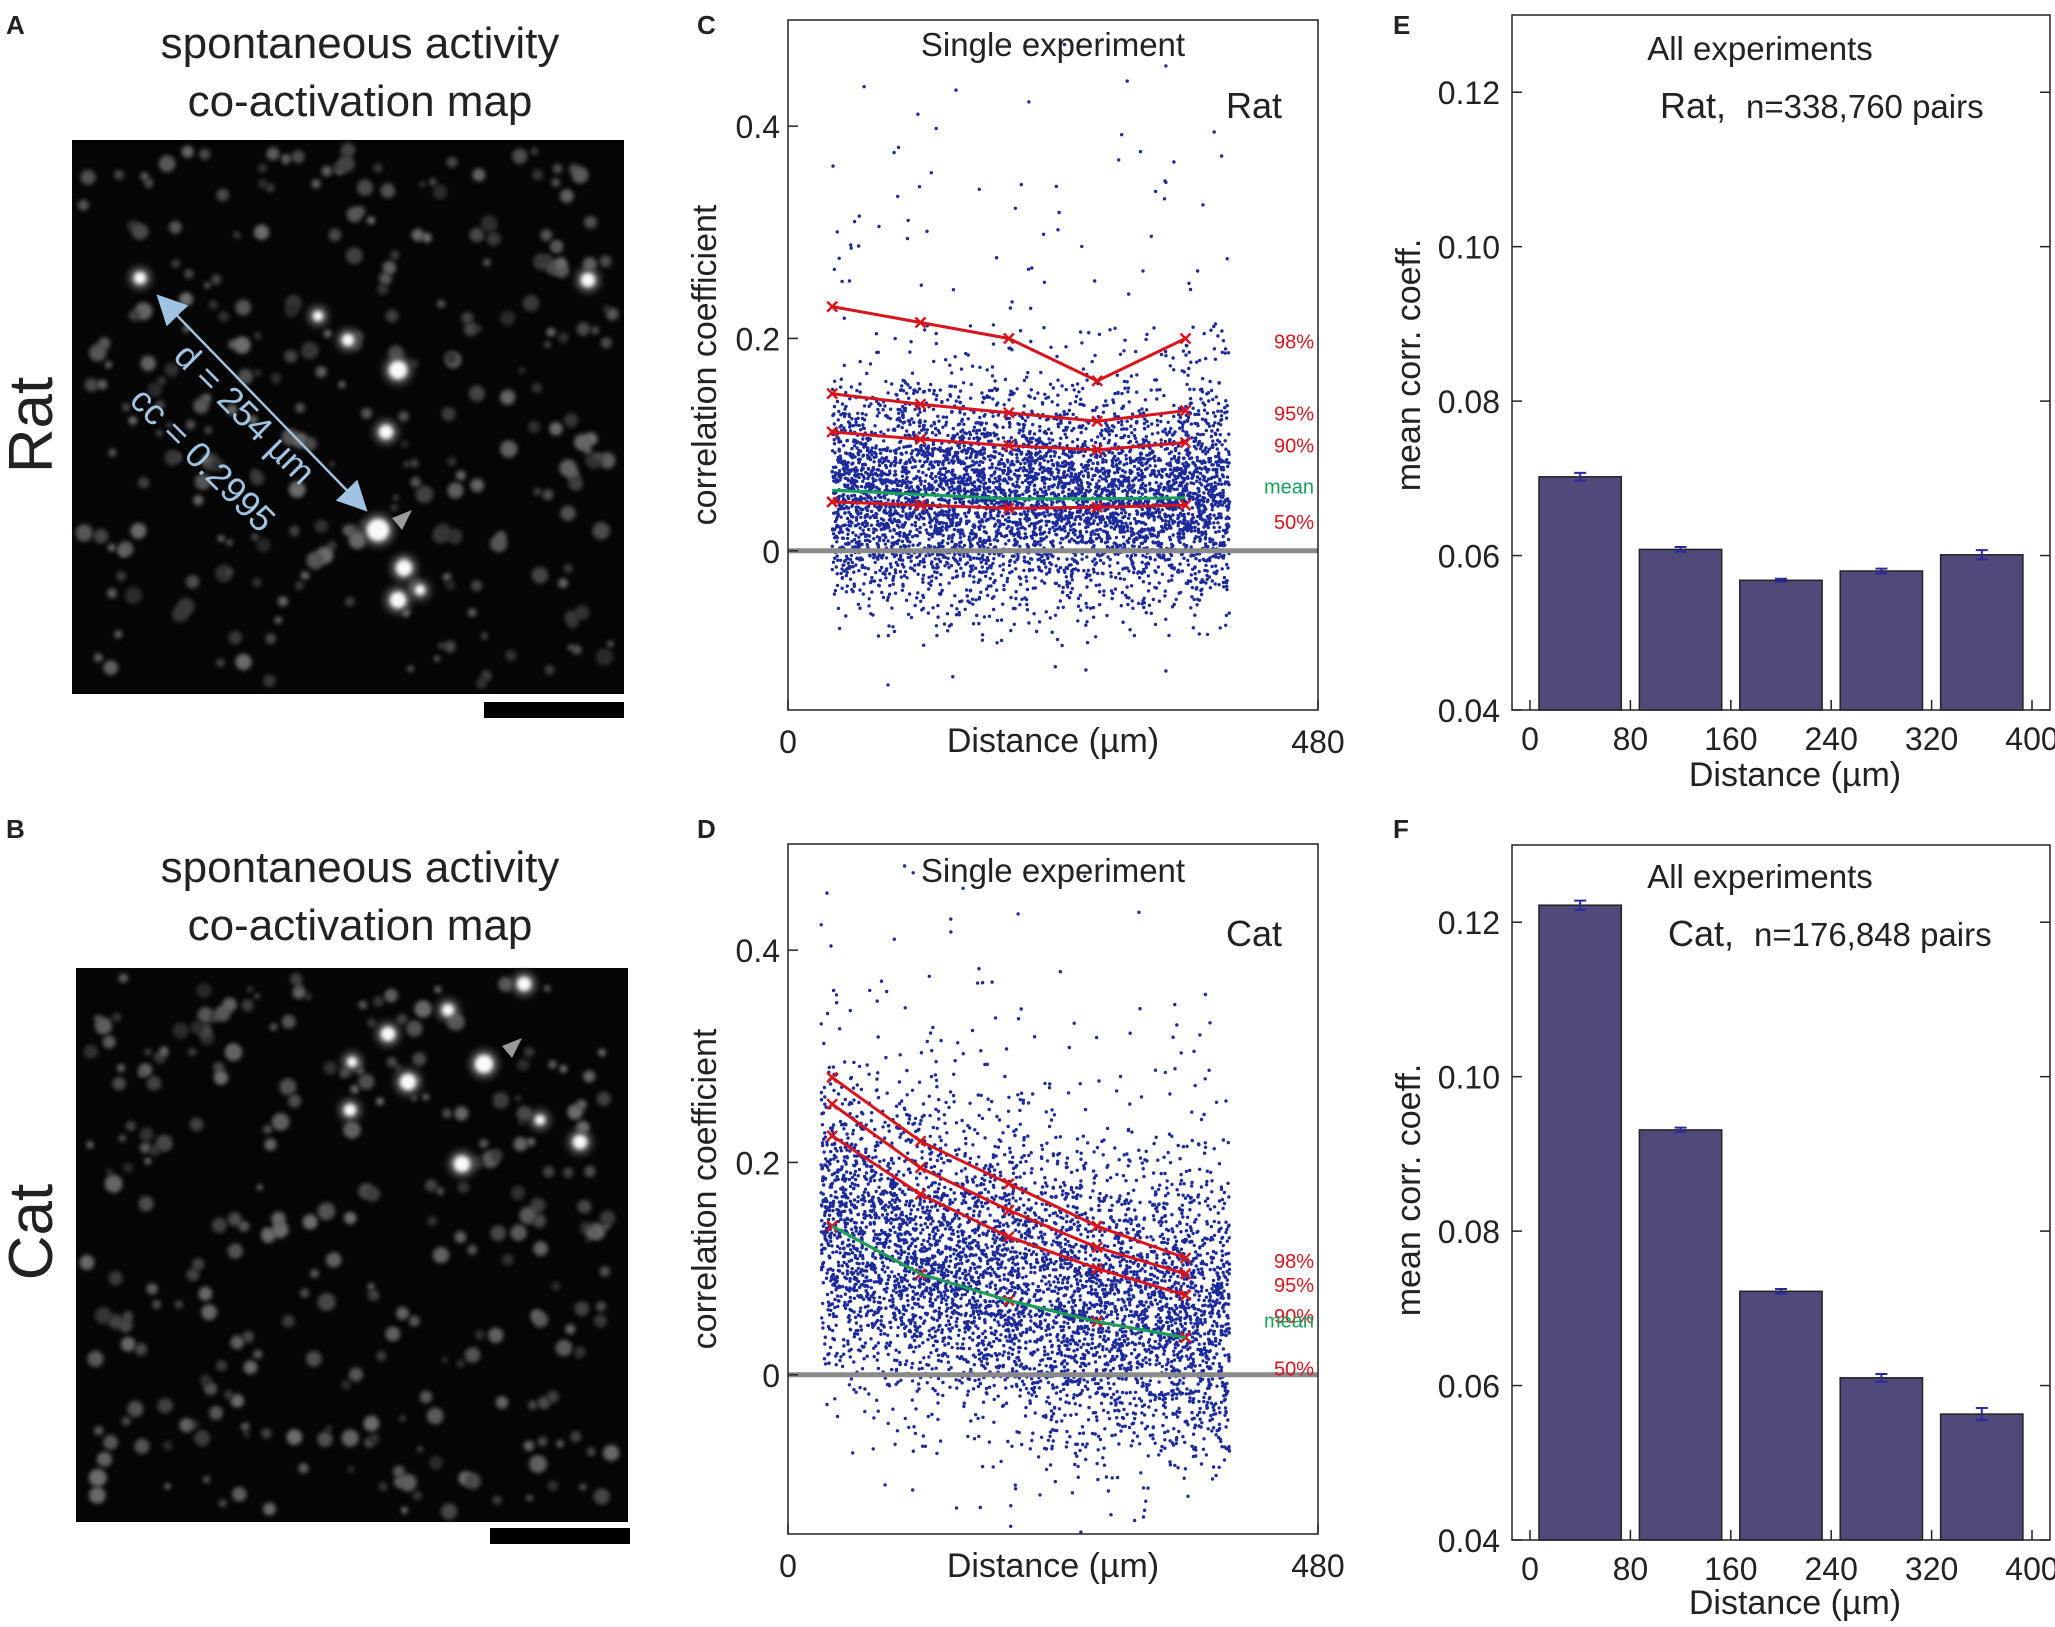  What do you see at coordinates (348, 417) in the screenshot?
I see `rat-coactivation-map` at bounding box center [348, 417].